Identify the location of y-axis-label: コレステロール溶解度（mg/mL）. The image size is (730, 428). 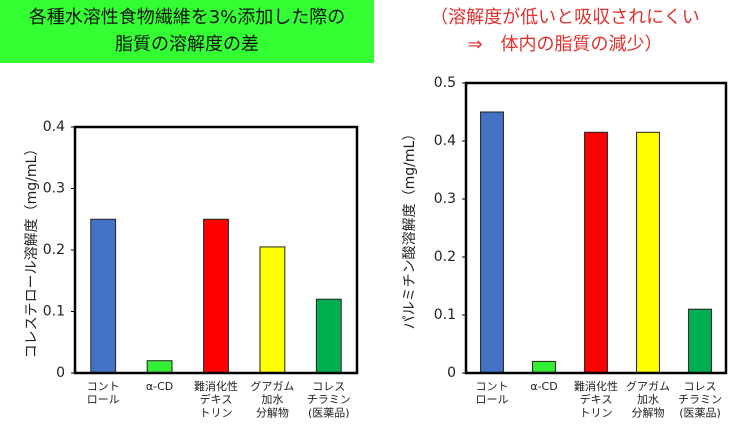
(32, 250).